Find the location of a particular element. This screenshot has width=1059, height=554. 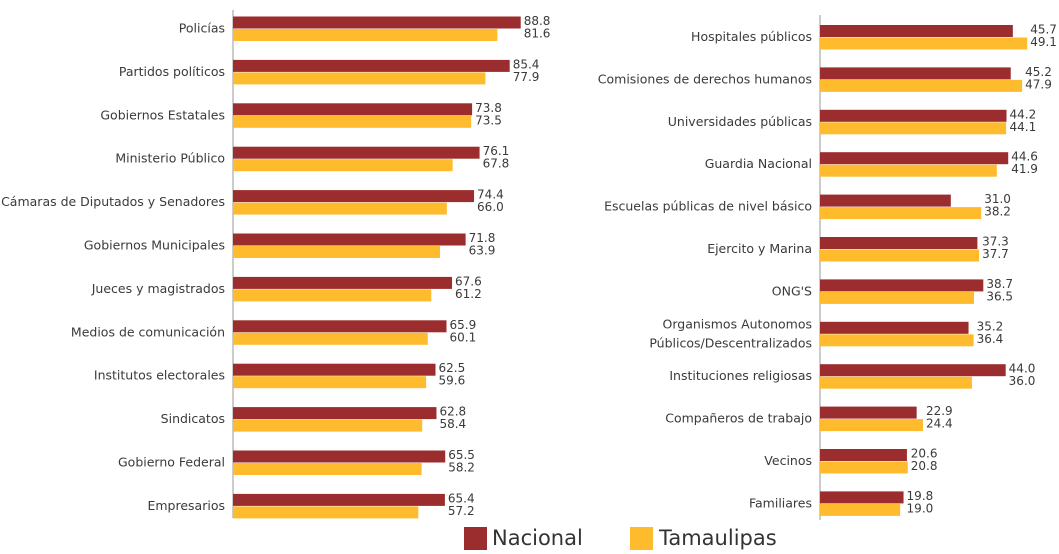

category-label: Instituciones religiosas is located at coordinates (740, 375).